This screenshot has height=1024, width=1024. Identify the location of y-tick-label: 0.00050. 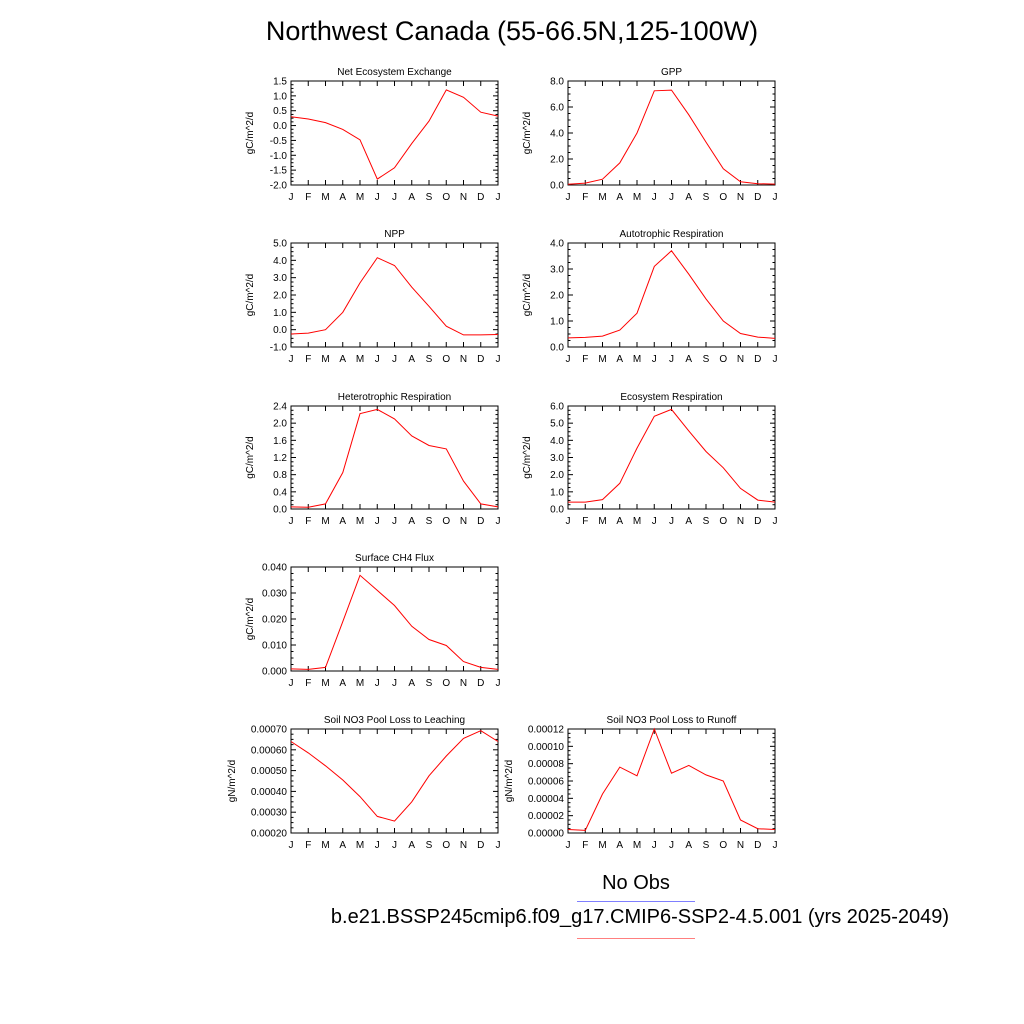
(269, 771).